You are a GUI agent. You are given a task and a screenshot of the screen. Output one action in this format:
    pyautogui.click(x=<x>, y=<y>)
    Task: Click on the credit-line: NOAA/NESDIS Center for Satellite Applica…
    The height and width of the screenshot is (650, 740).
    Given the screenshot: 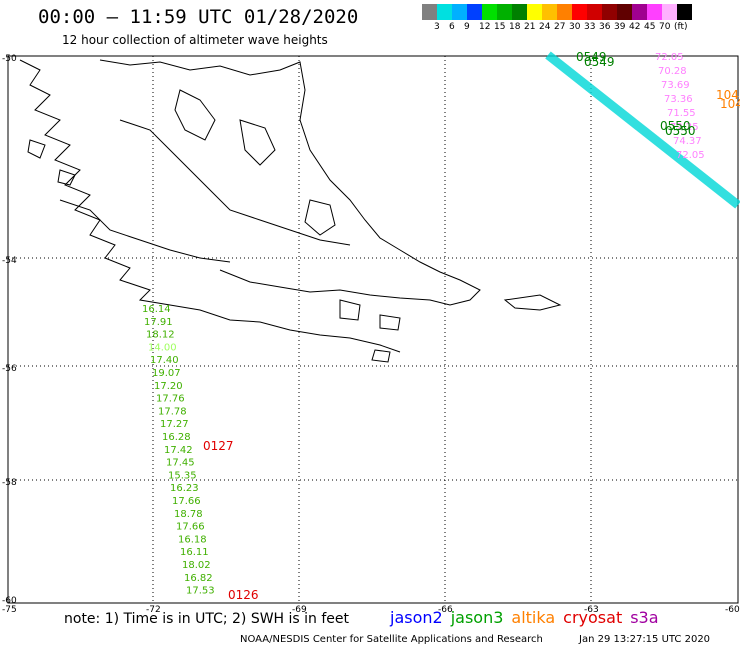 What is the action you would take?
    pyautogui.click(x=391, y=639)
    